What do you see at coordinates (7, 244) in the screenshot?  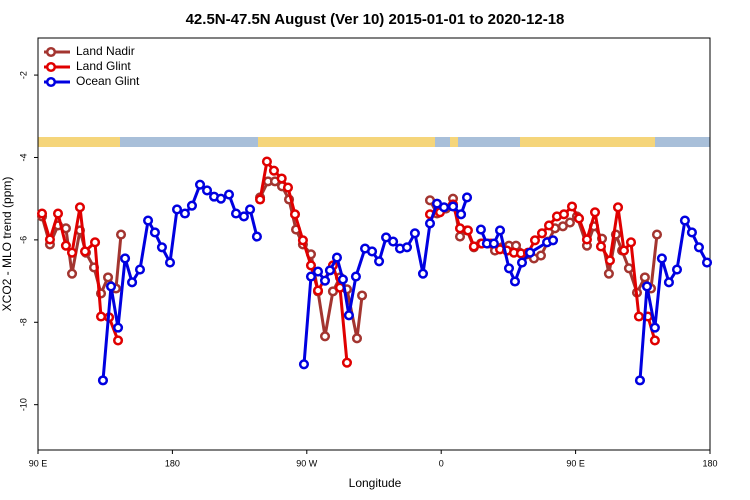 I see `y-axis-label: XCO2 - MLO trend (ppm)` at bounding box center [7, 244].